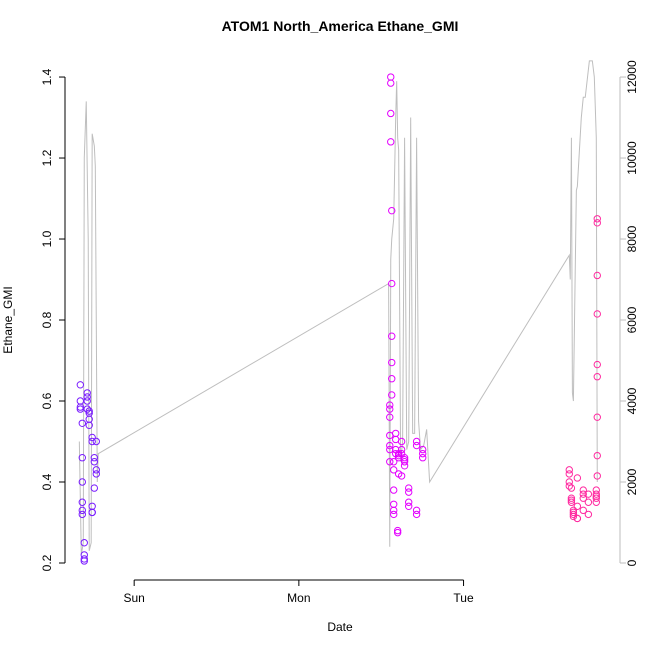 The height and width of the screenshot is (650, 650). Describe the element at coordinates (632, 77) in the screenshot. I see `y2-tick-label: 12000` at that location.